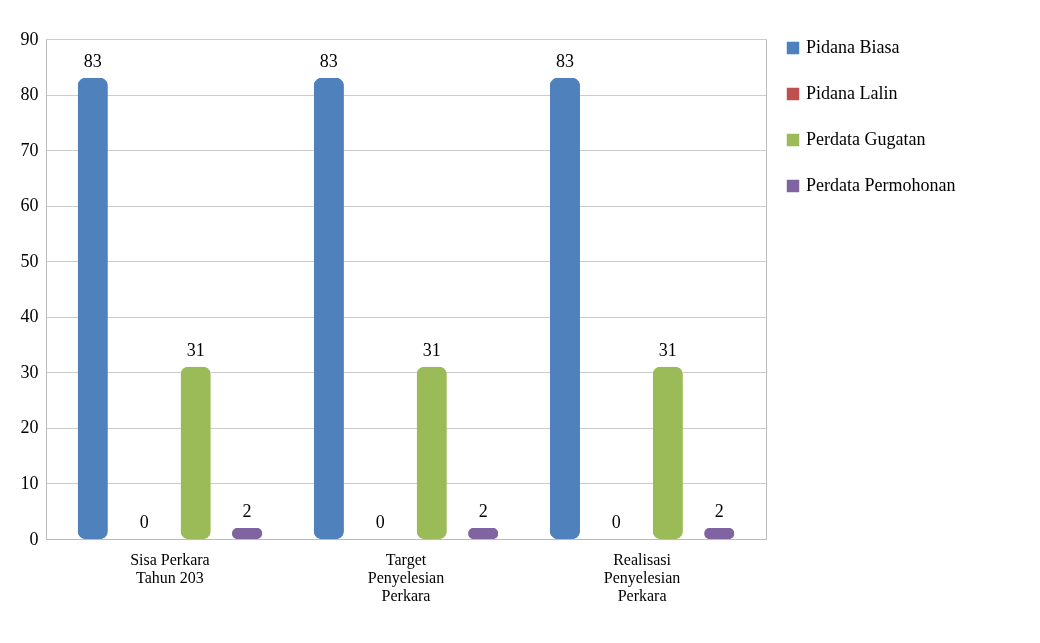 The height and width of the screenshot is (643, 1040). What do you see at coordinates (29, 205) in the screenshot?
I see `y-tick-label: 60` at bounding box center [29, 205].